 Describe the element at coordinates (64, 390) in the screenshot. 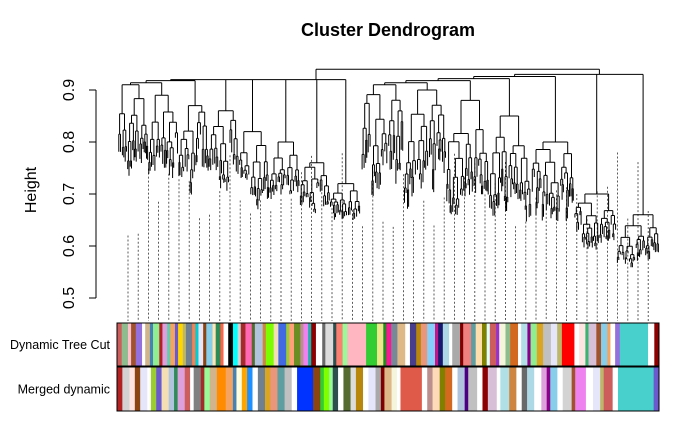

I see `color-row-label: Merged dynamic` at that location.